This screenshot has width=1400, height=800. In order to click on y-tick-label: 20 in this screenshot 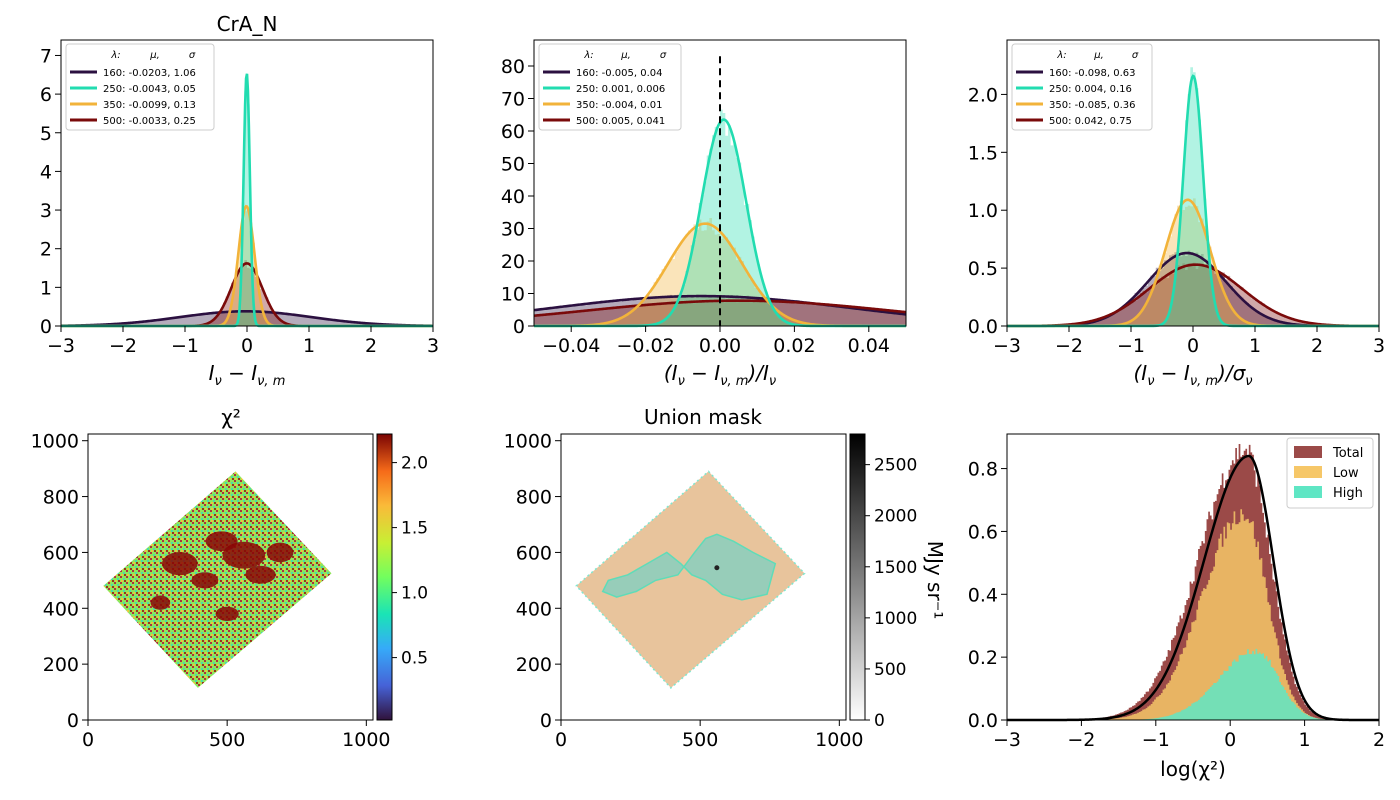, I will do `click(513, 262)`.